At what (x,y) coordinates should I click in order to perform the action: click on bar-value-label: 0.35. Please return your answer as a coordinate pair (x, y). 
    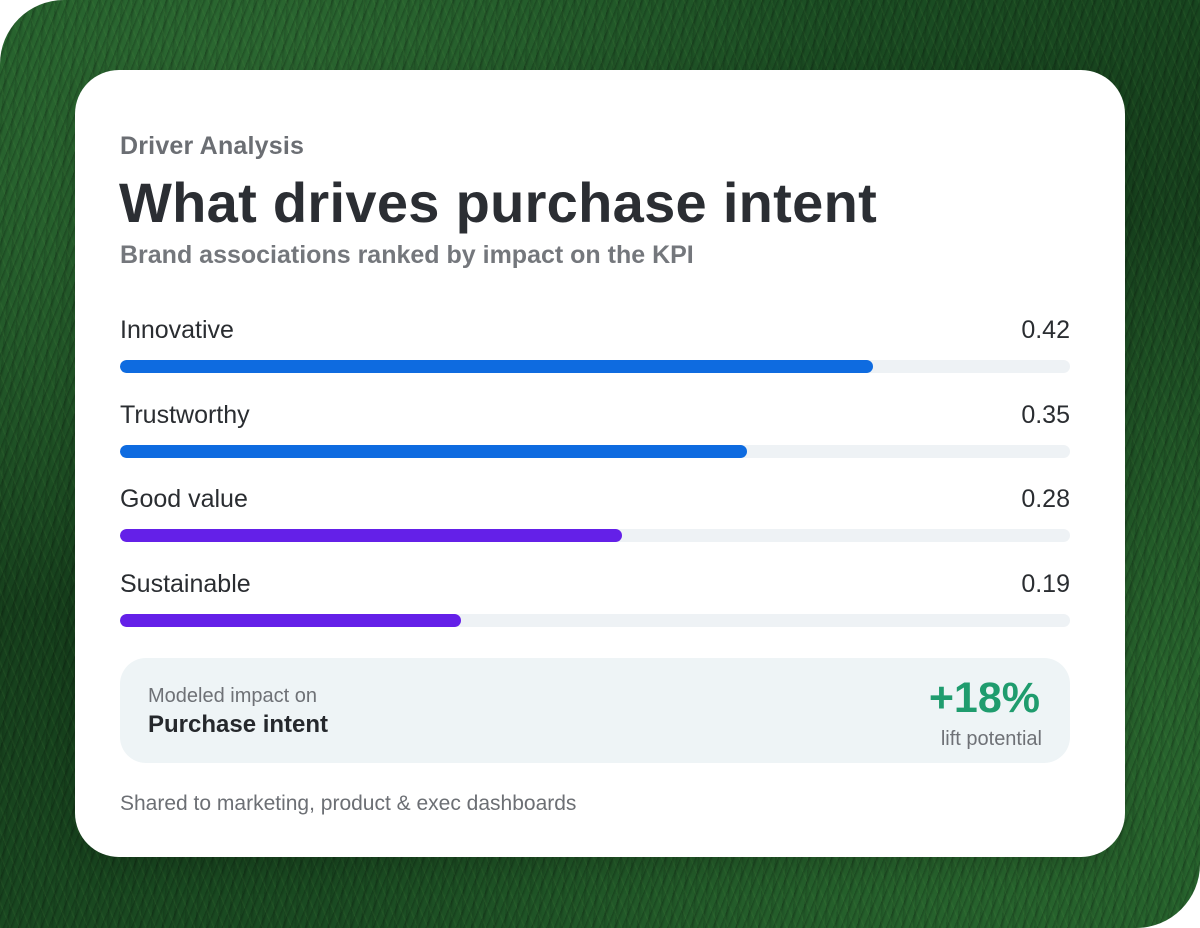
    Looking at the image, I should click on (1045, 414).